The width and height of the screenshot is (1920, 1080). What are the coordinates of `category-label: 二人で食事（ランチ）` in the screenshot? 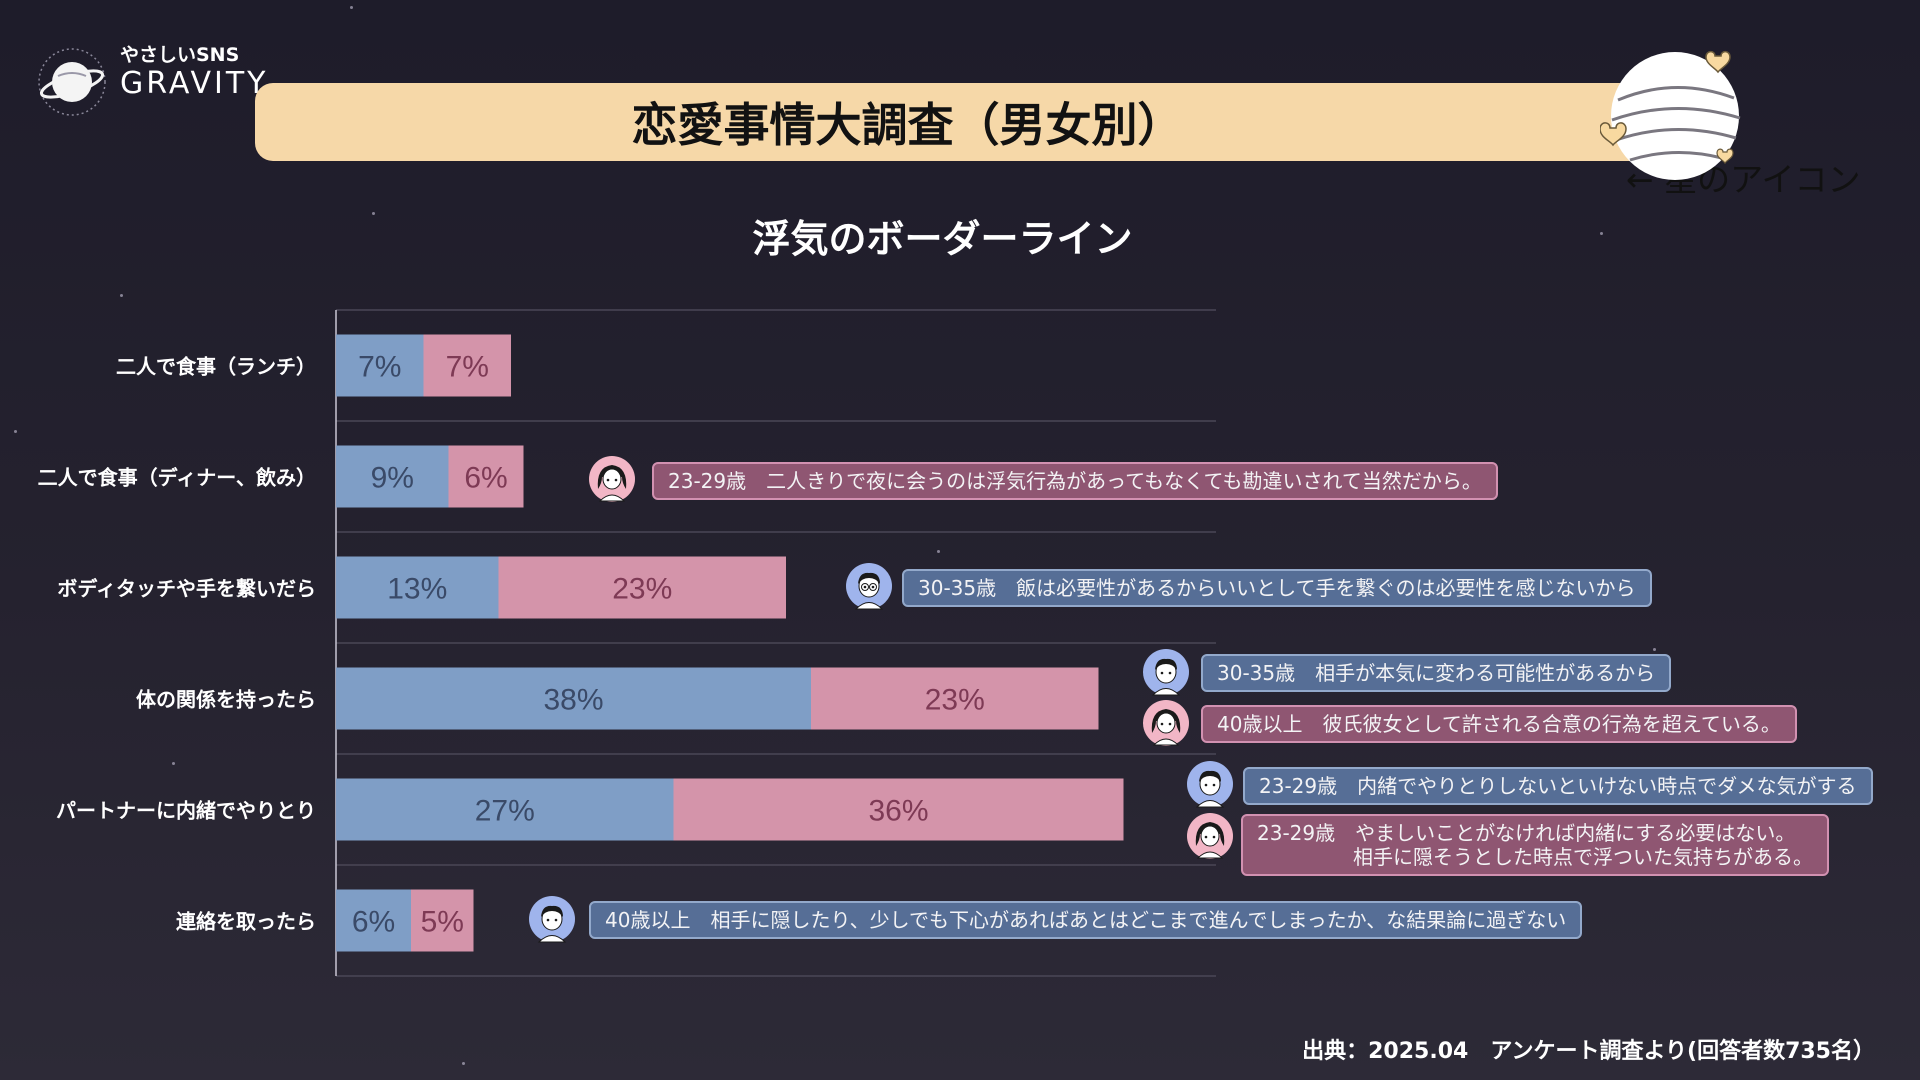 It's located at (216, 367).